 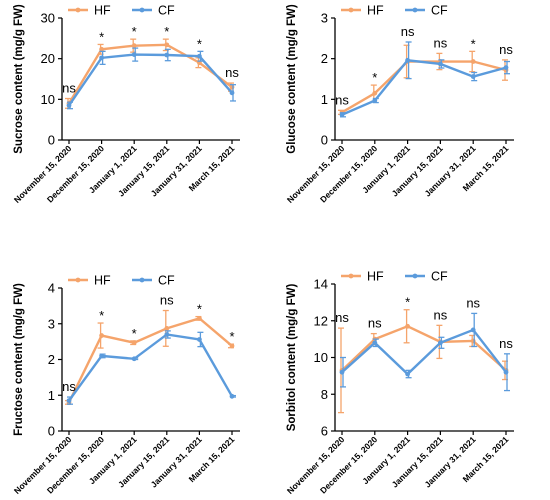 I want to click on y-tick-label: 20, so click(x=48, y=58).